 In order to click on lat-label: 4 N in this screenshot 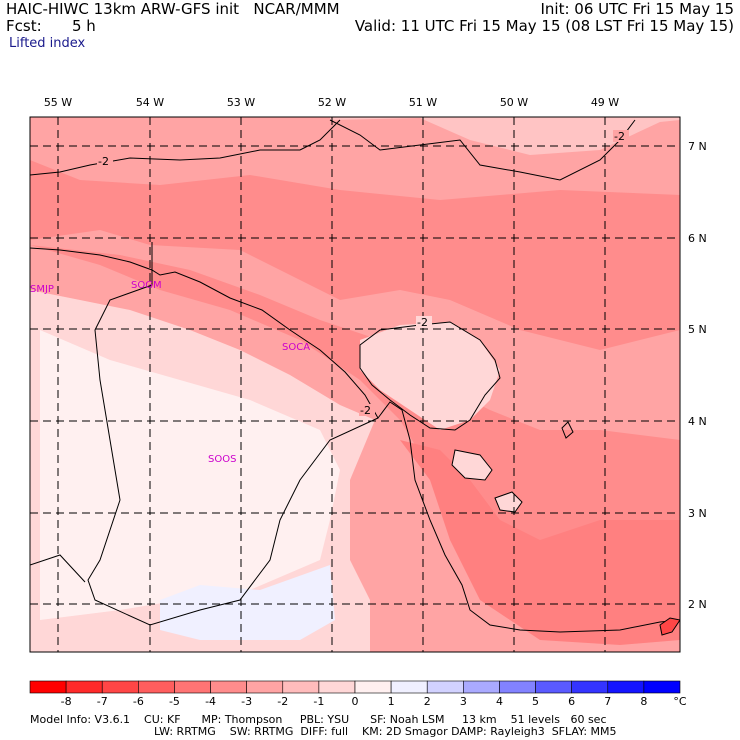, I will do `click(697, 421)`.